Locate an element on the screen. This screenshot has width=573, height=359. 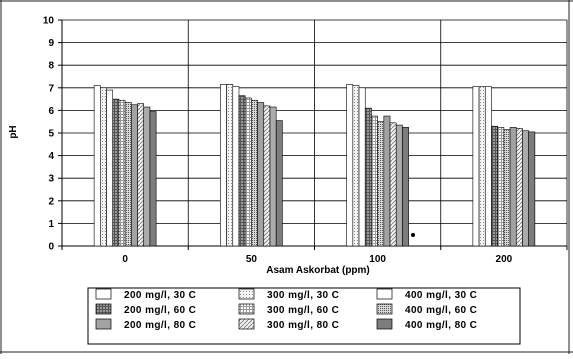
y-tick-label: 5 is located at coordinates (51, 134).